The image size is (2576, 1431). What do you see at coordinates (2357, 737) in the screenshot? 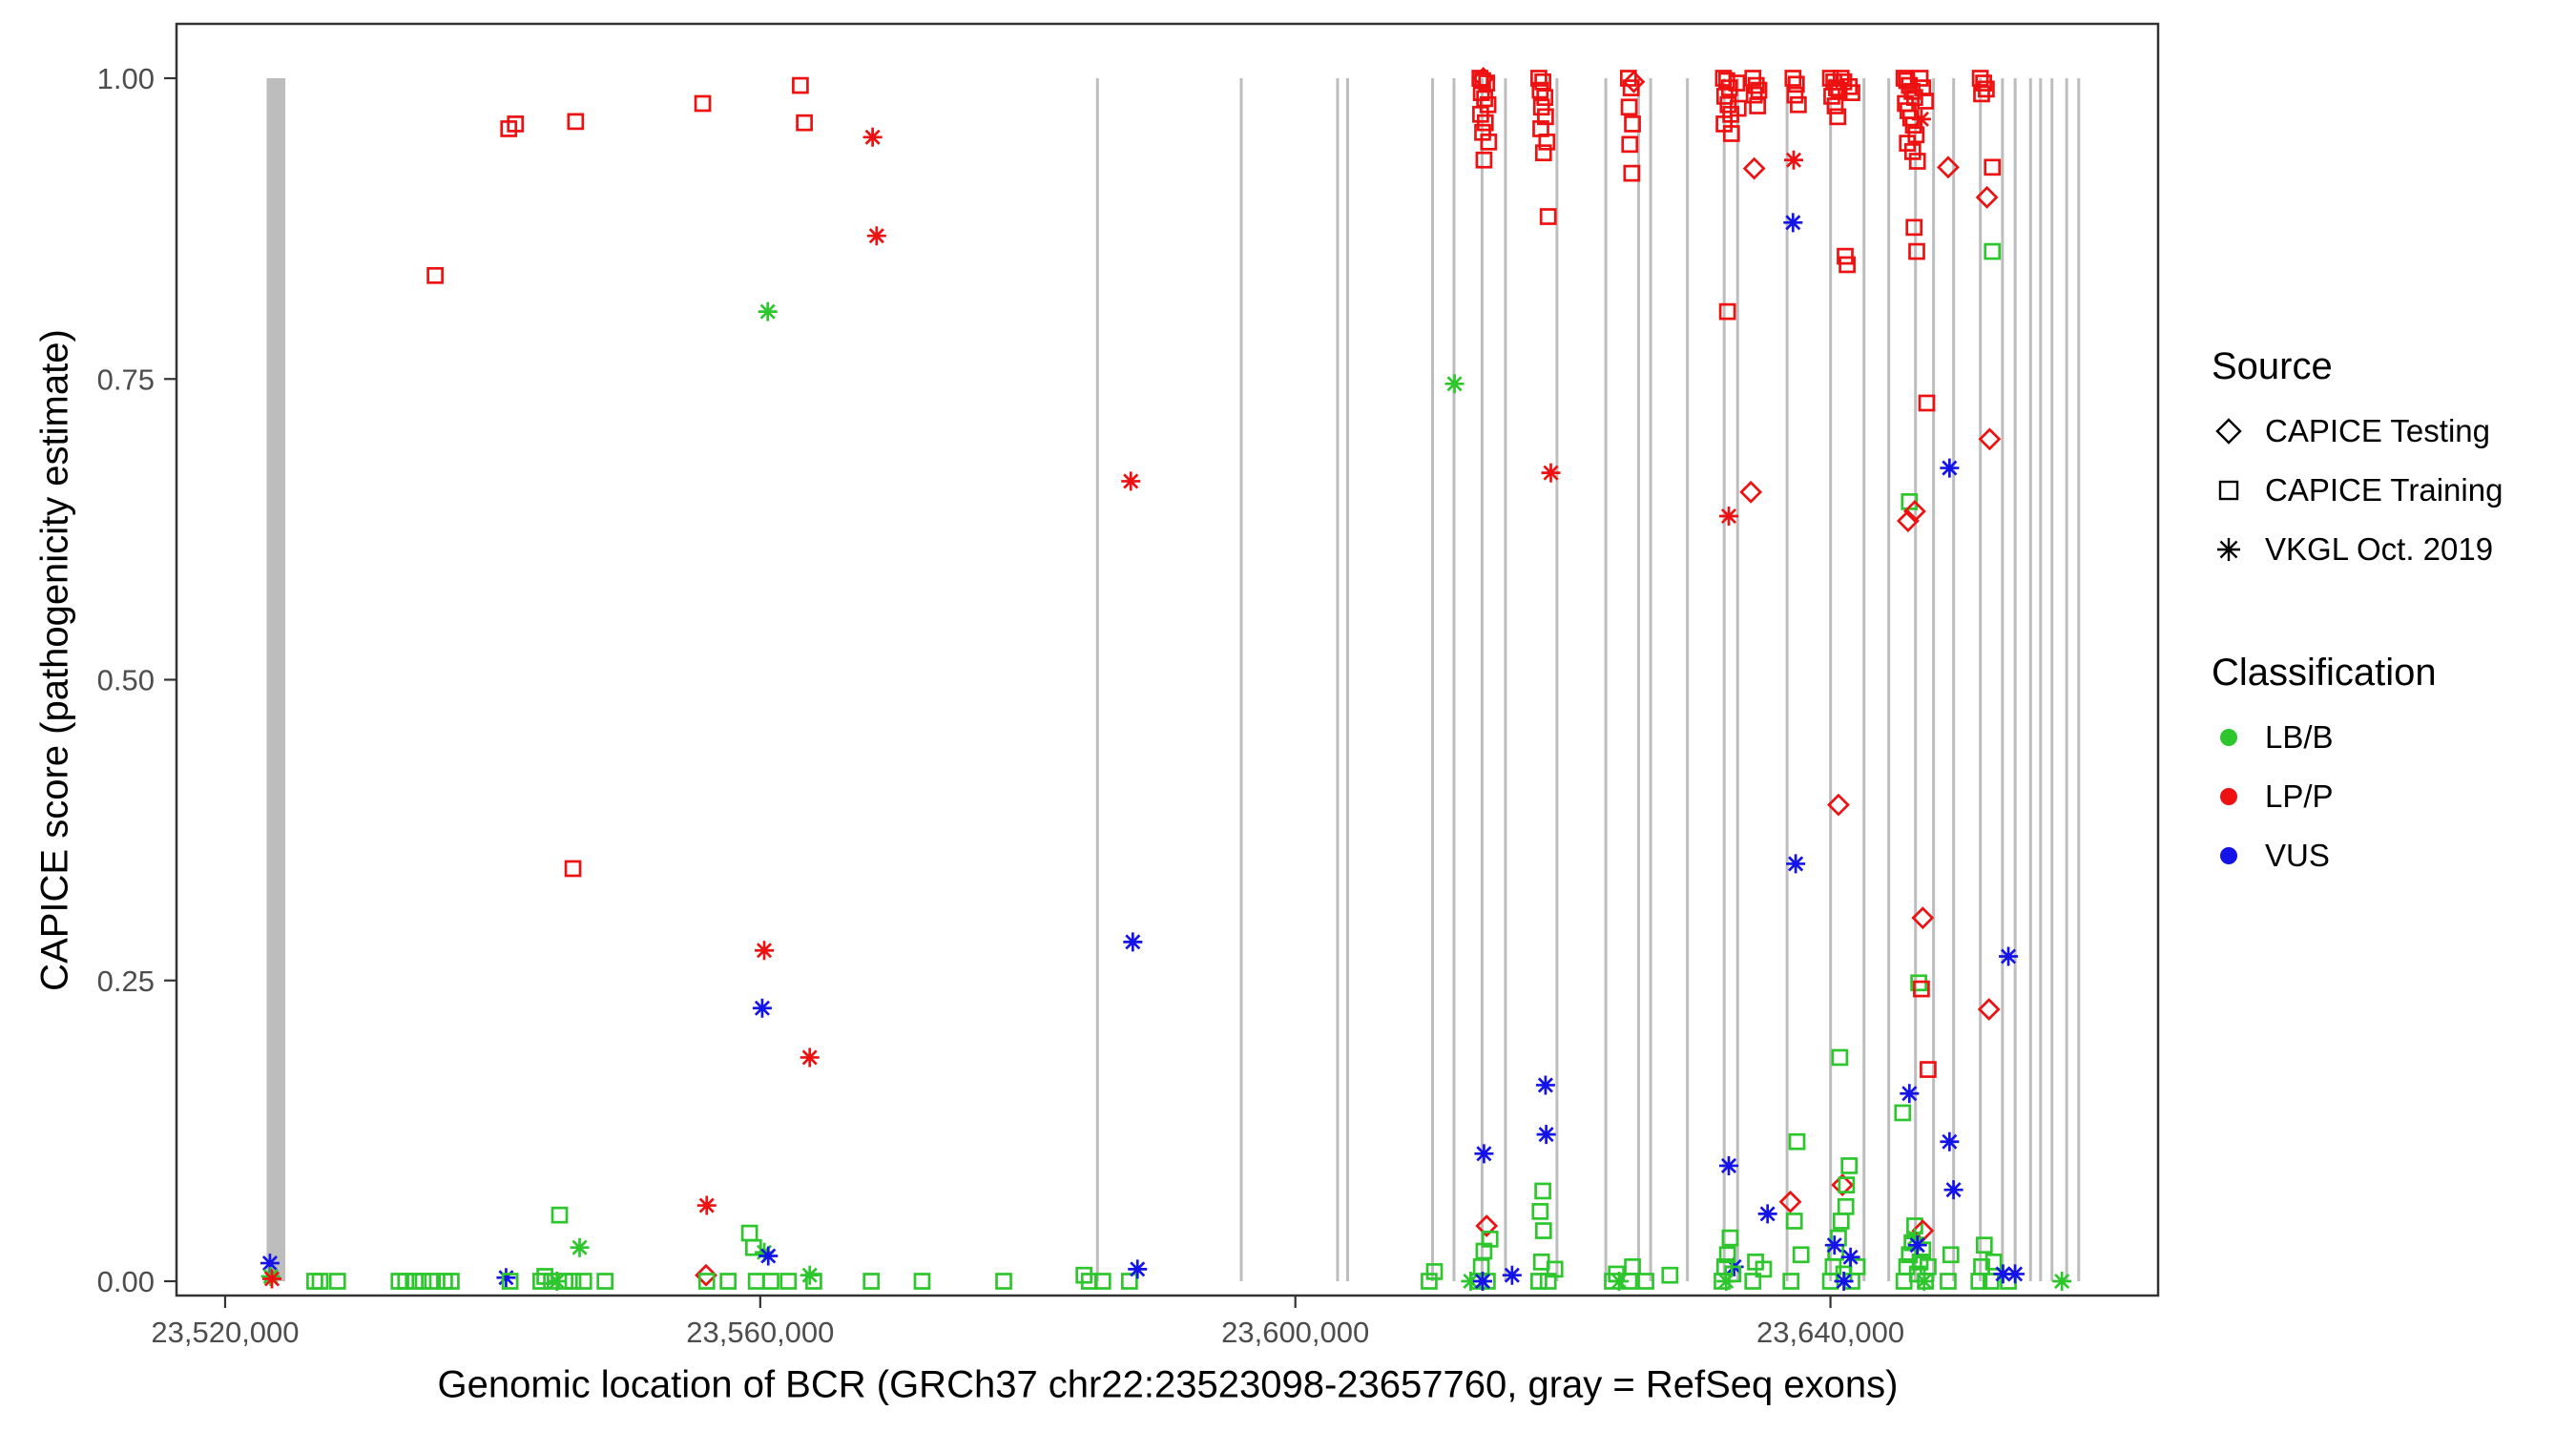
I see `legend-item-lbb: LB/B` at bounding box center [2357, 737].